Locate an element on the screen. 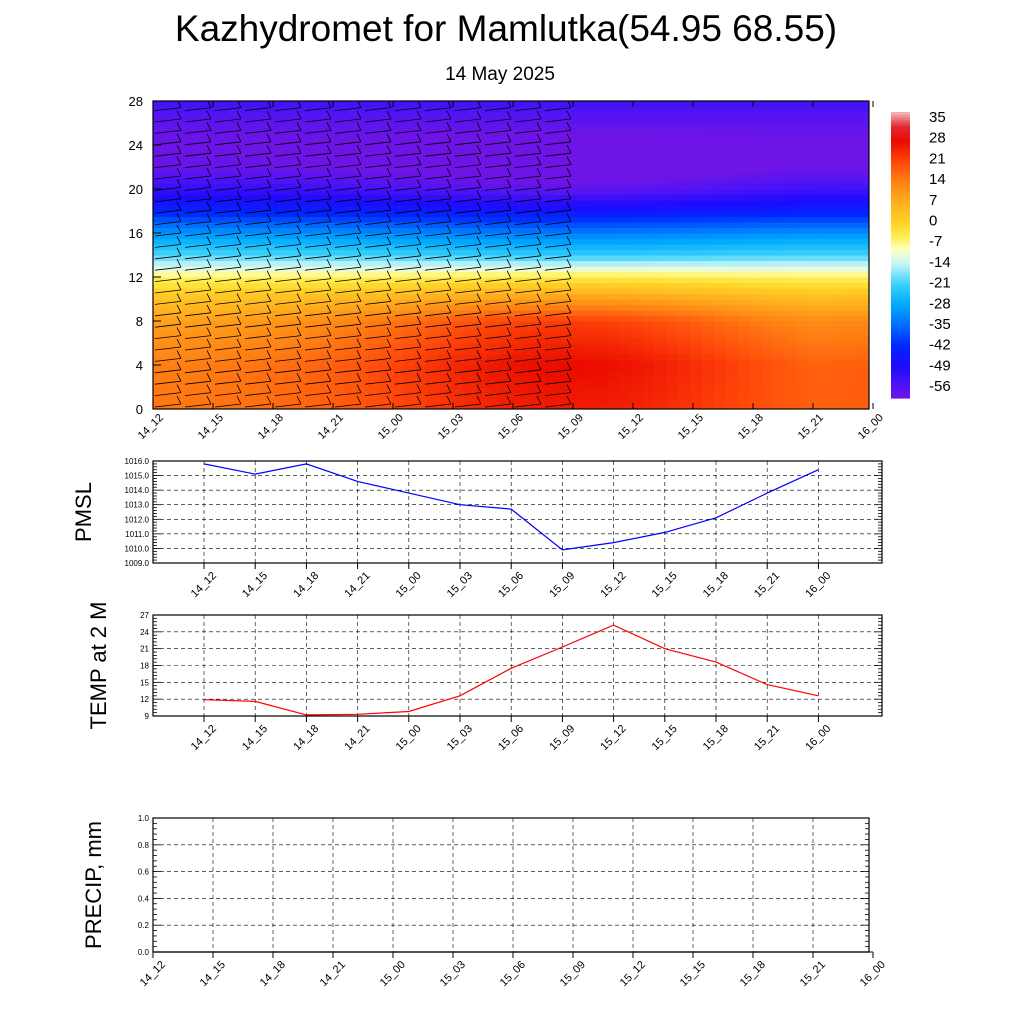 Image resolution: width=1024 pixels, height=1024 pixels. ytick-label: 0.8 is located at coordinates (144, 845).